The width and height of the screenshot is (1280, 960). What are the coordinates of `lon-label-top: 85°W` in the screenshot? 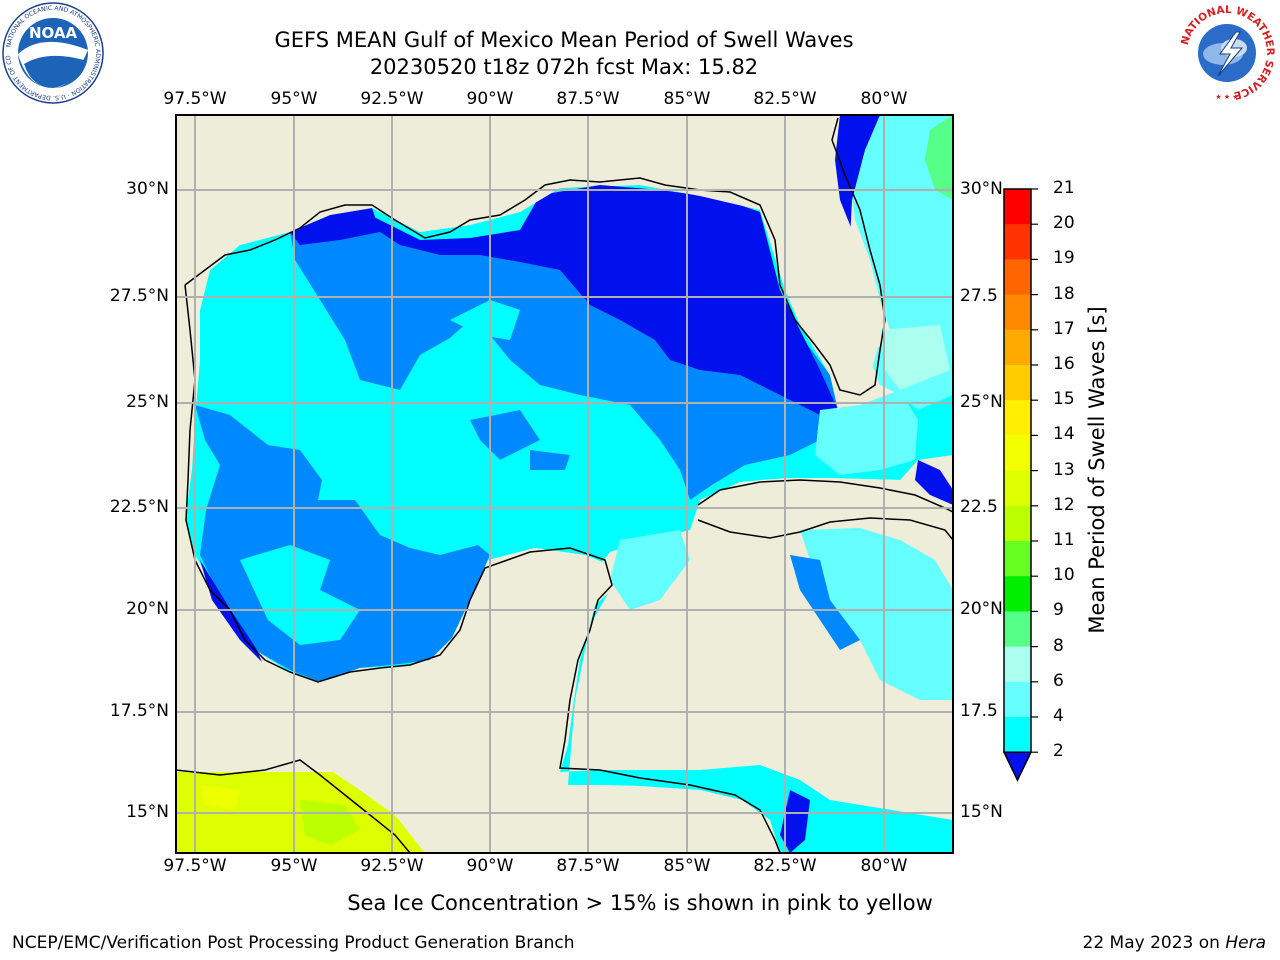 It's located at (687, 99).